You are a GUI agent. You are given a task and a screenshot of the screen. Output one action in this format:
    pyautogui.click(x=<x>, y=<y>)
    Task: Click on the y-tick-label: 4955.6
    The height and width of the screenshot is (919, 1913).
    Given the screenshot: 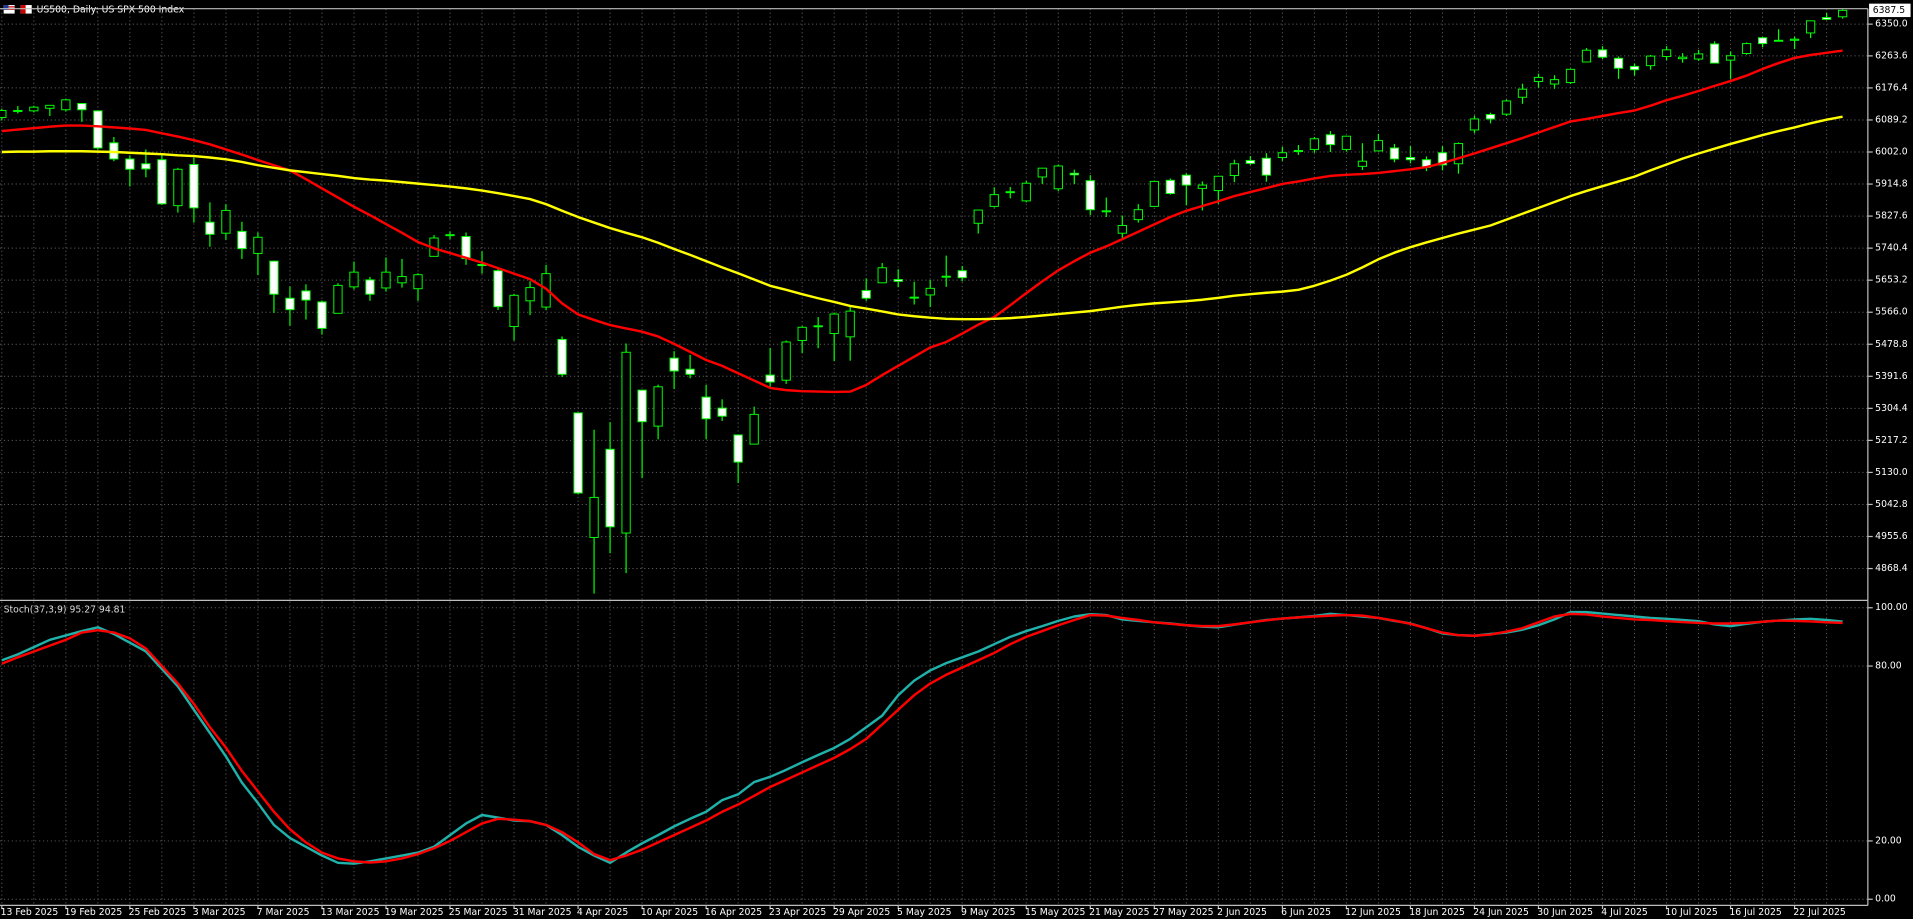 What is the action you would take?
    pyautogui.click(x=1891, y=536)
    